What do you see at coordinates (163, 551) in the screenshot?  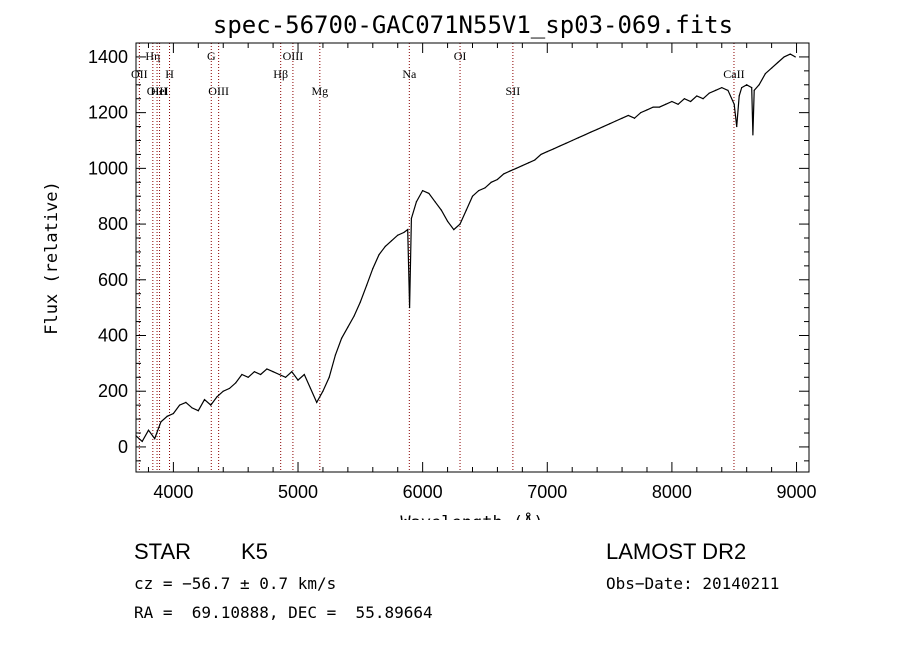 I see `object-class: STAR` at bounding box center [163, 551].